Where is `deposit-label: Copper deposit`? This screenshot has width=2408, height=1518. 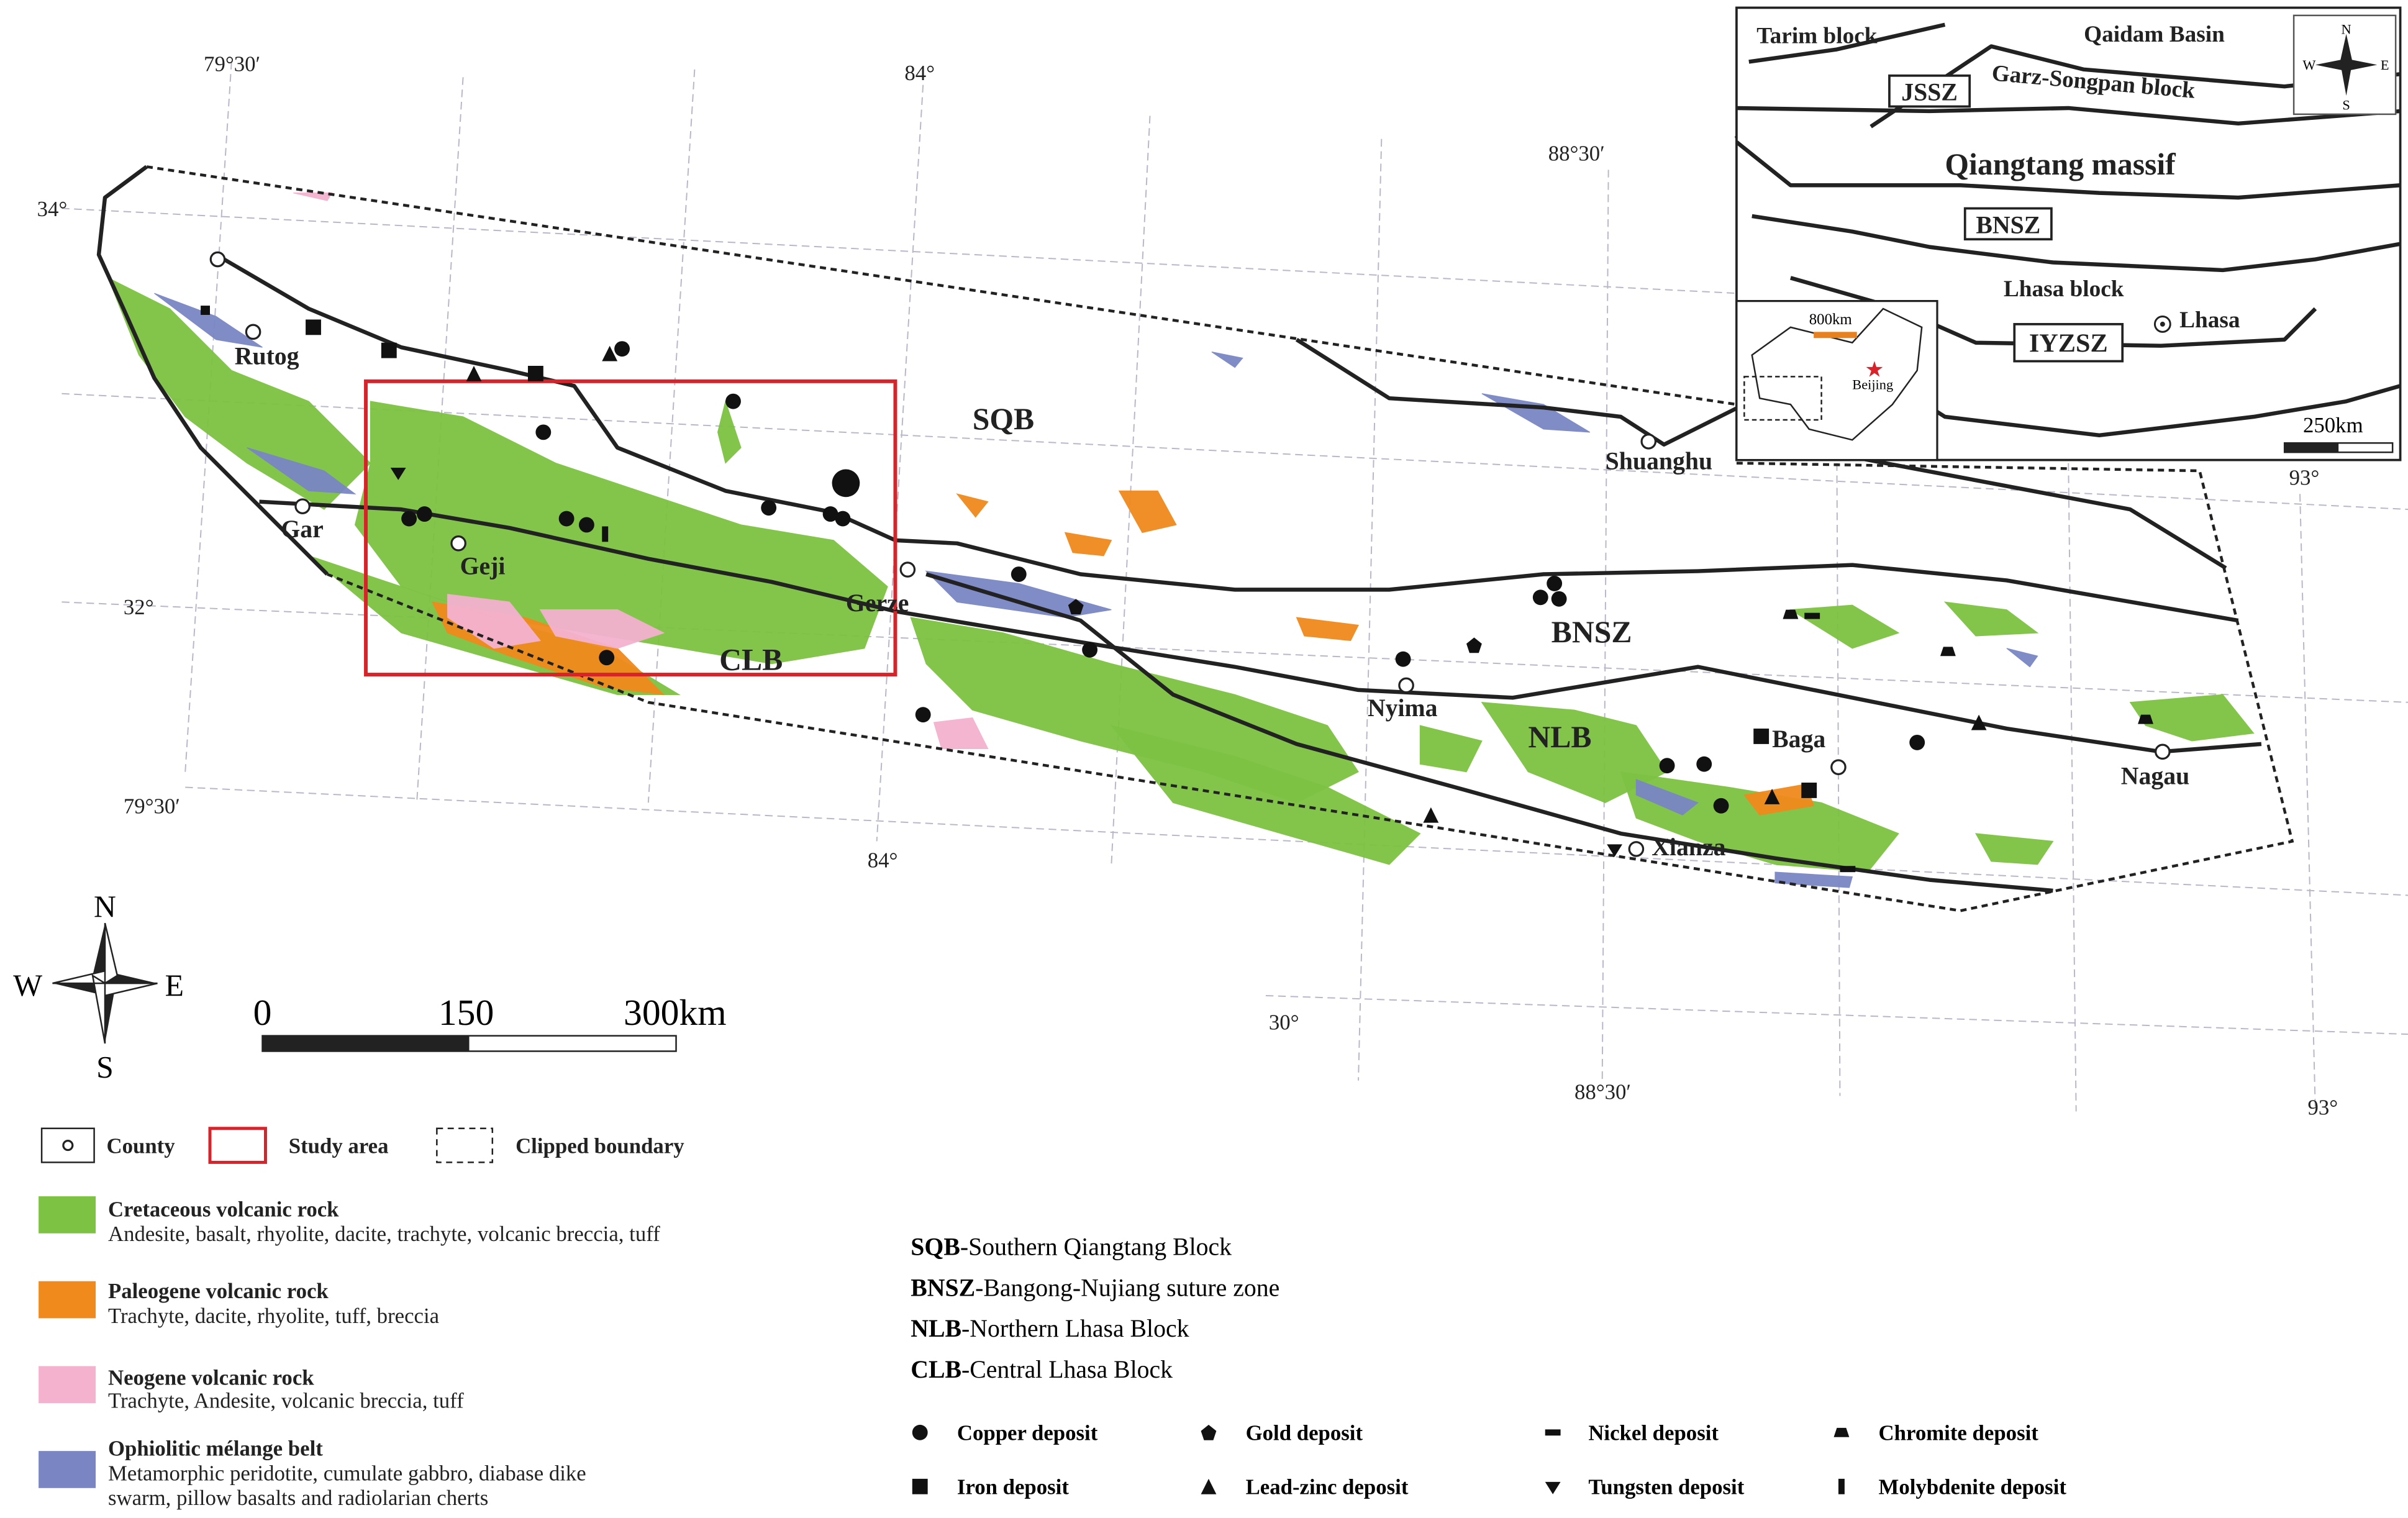 deposit-label: Copper deposit is located at coordinates (1028, 1433).